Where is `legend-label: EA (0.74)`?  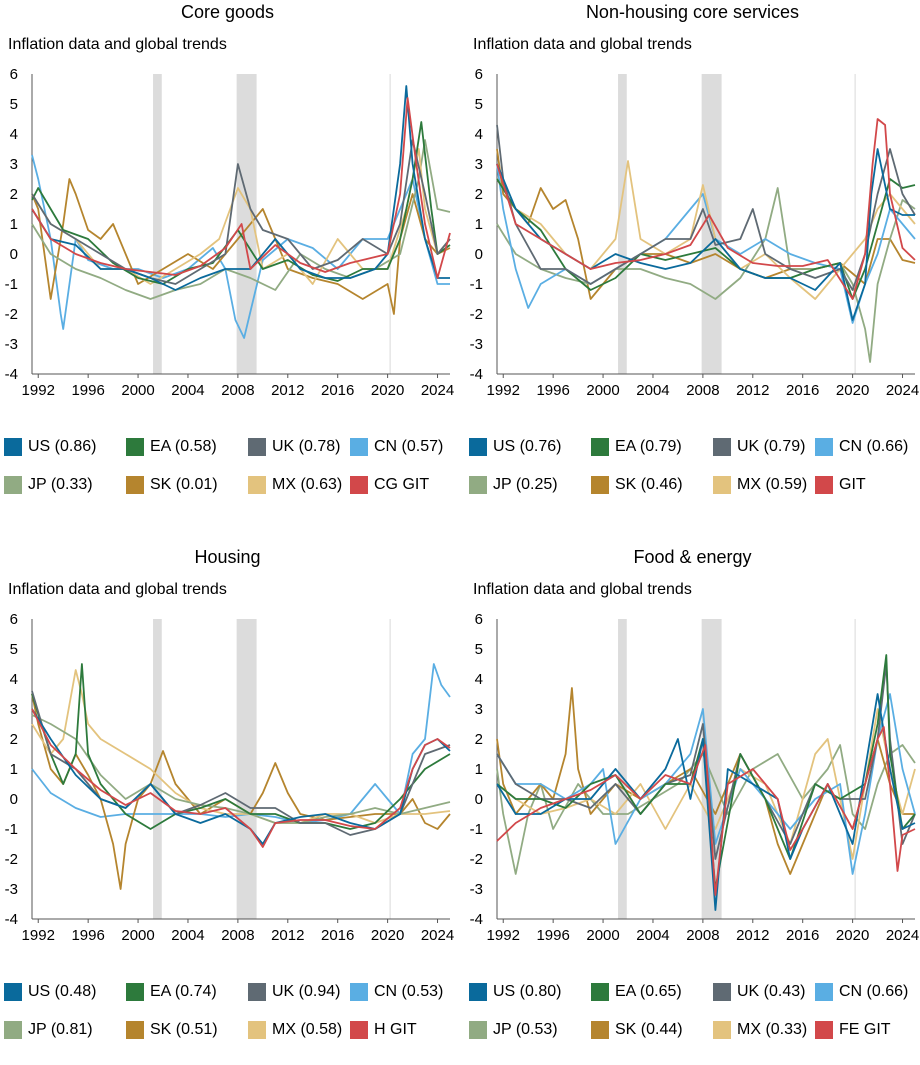
legend-label: EA (0.74) is located at coordinates (183, 991).